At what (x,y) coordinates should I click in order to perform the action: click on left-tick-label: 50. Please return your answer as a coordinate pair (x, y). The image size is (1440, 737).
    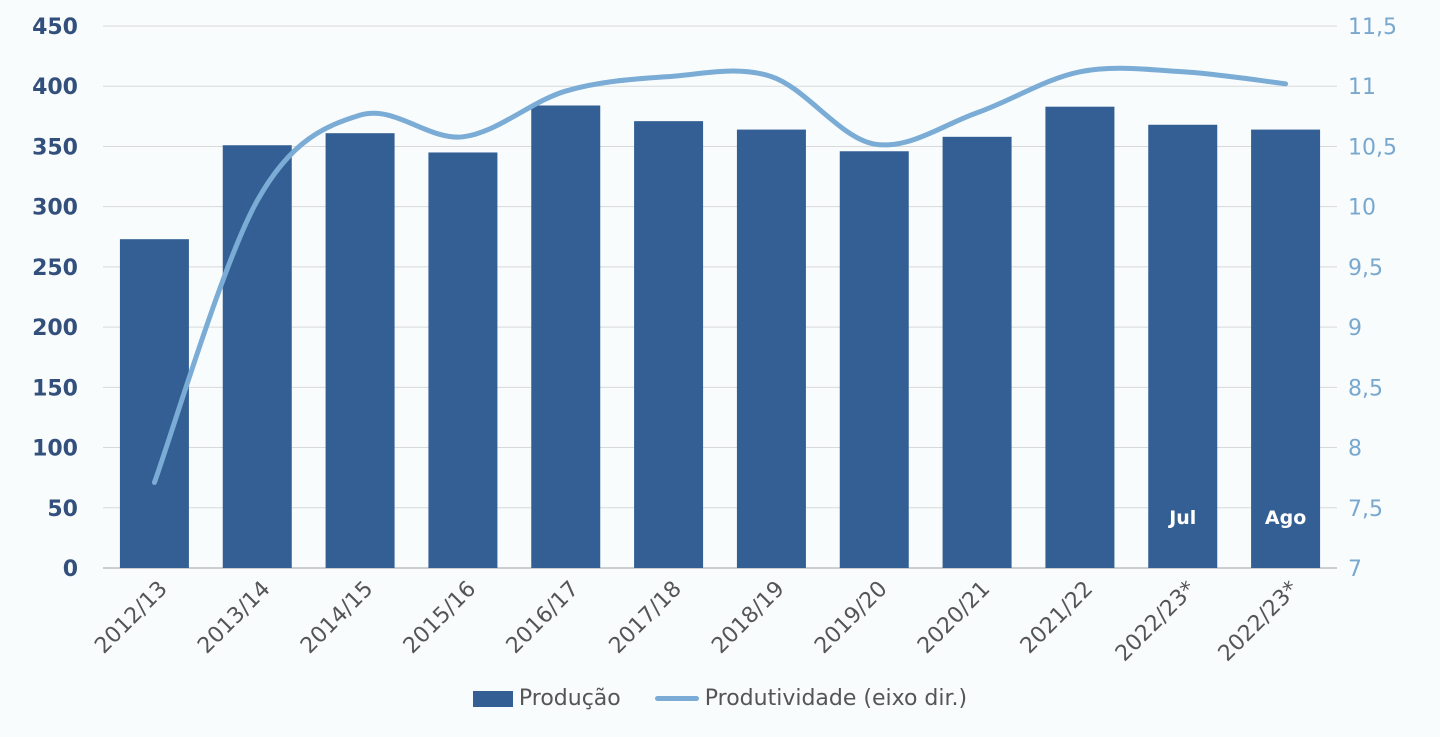
    Looking at the image, I should click on (62, 509).